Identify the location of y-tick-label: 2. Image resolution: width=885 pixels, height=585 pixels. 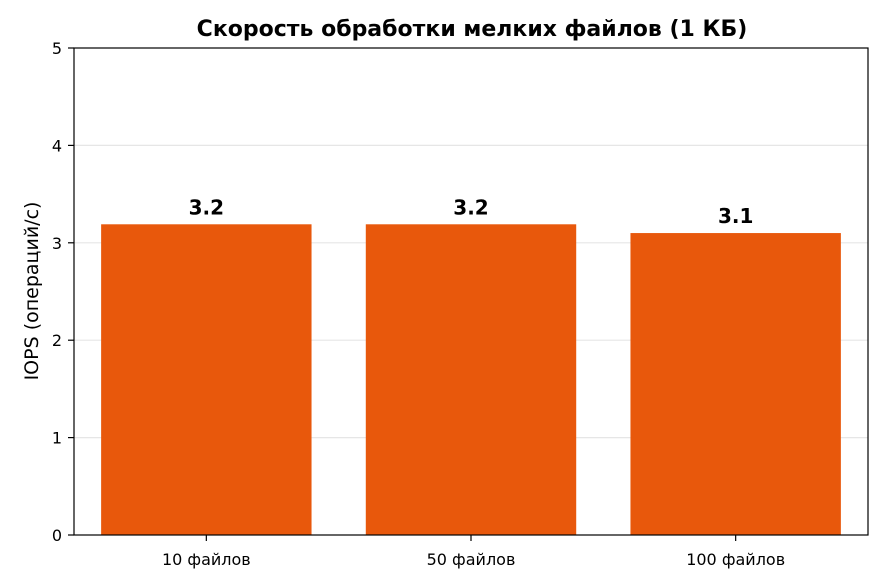
(57, 340).